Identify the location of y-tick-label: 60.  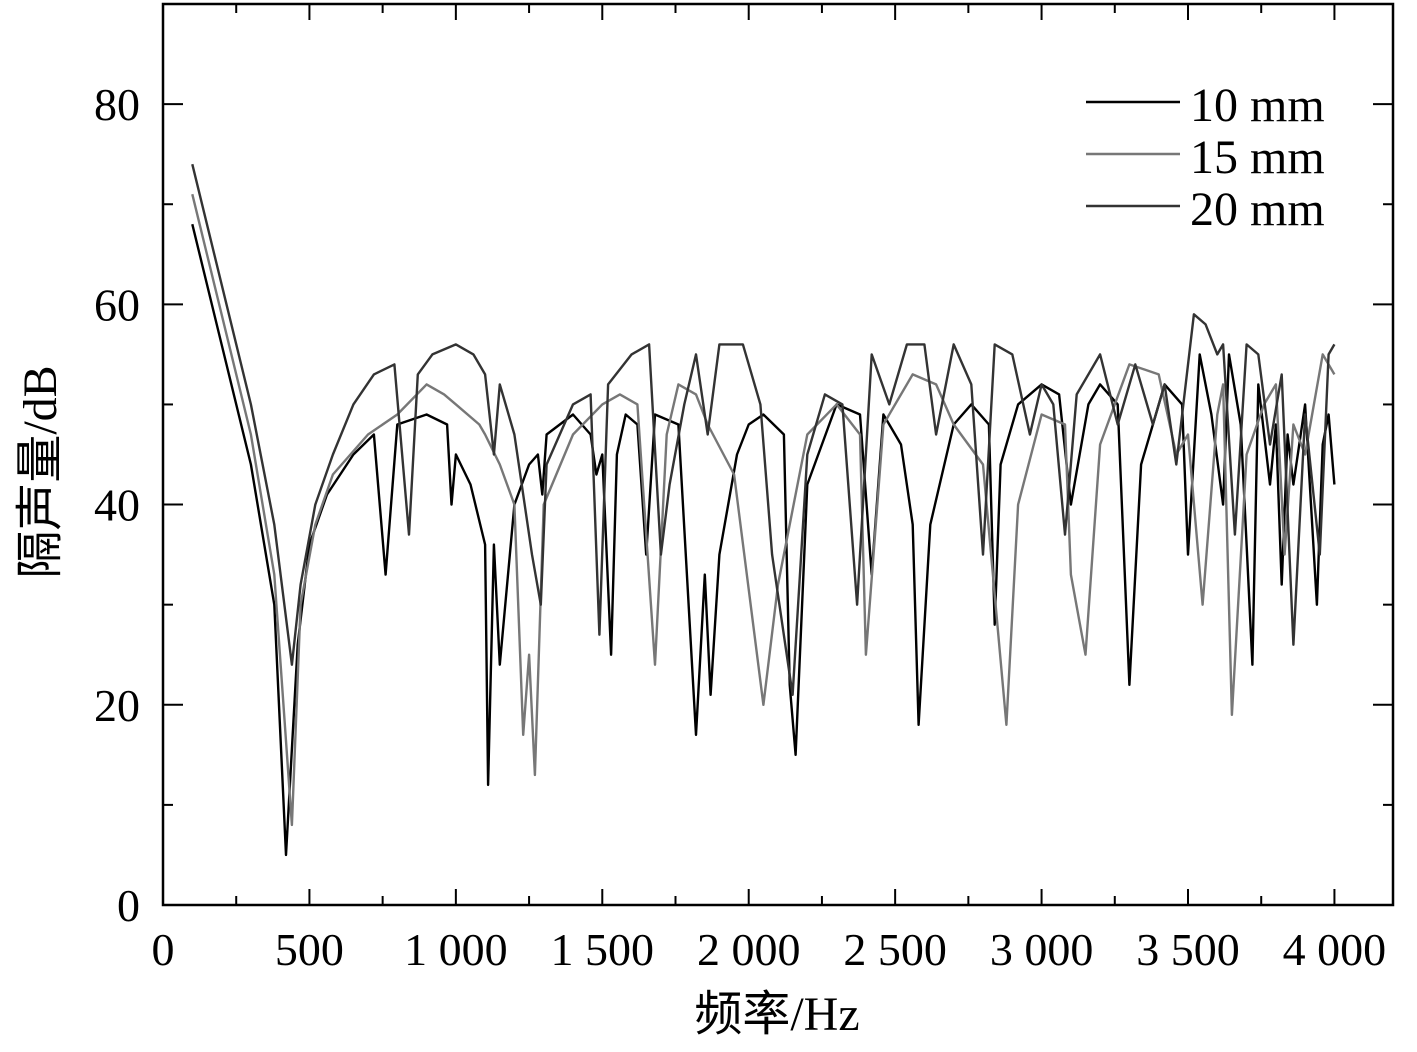
(117, 304).